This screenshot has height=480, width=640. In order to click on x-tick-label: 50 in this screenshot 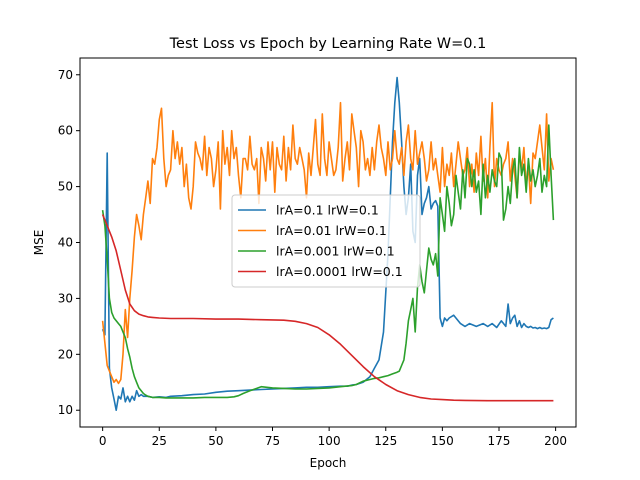, I will do `click(215, 441)`.